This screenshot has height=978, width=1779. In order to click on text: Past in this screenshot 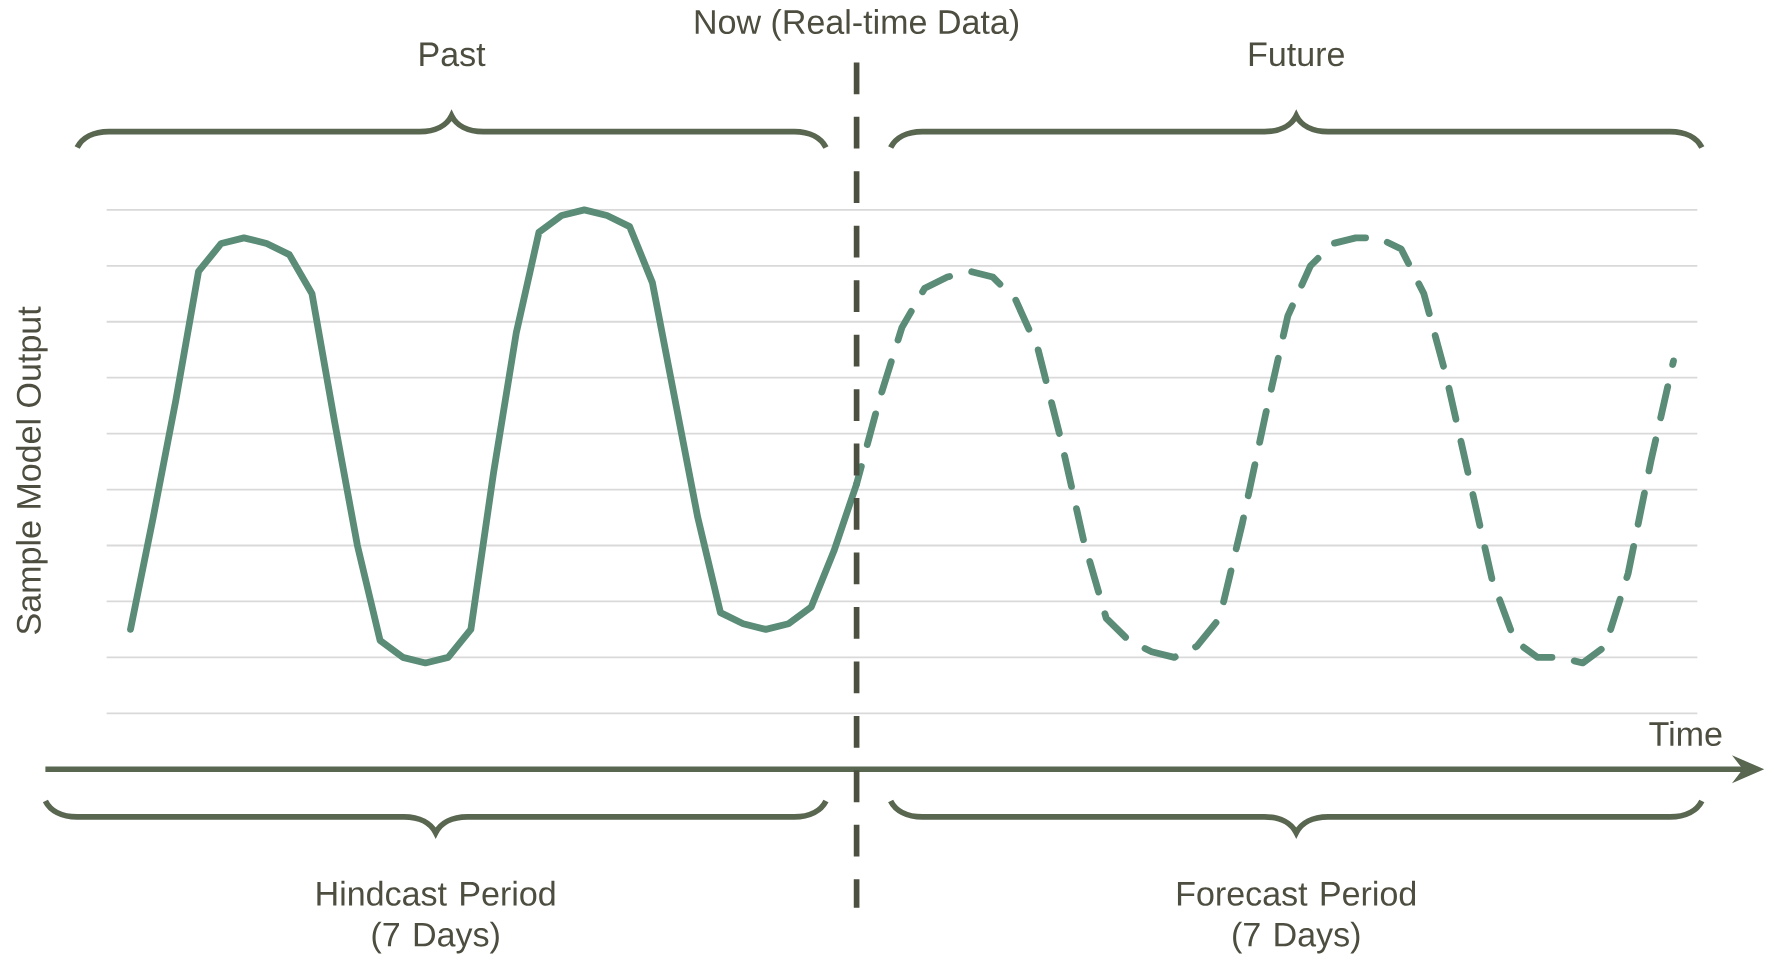, I will do `click(453, 54)`.